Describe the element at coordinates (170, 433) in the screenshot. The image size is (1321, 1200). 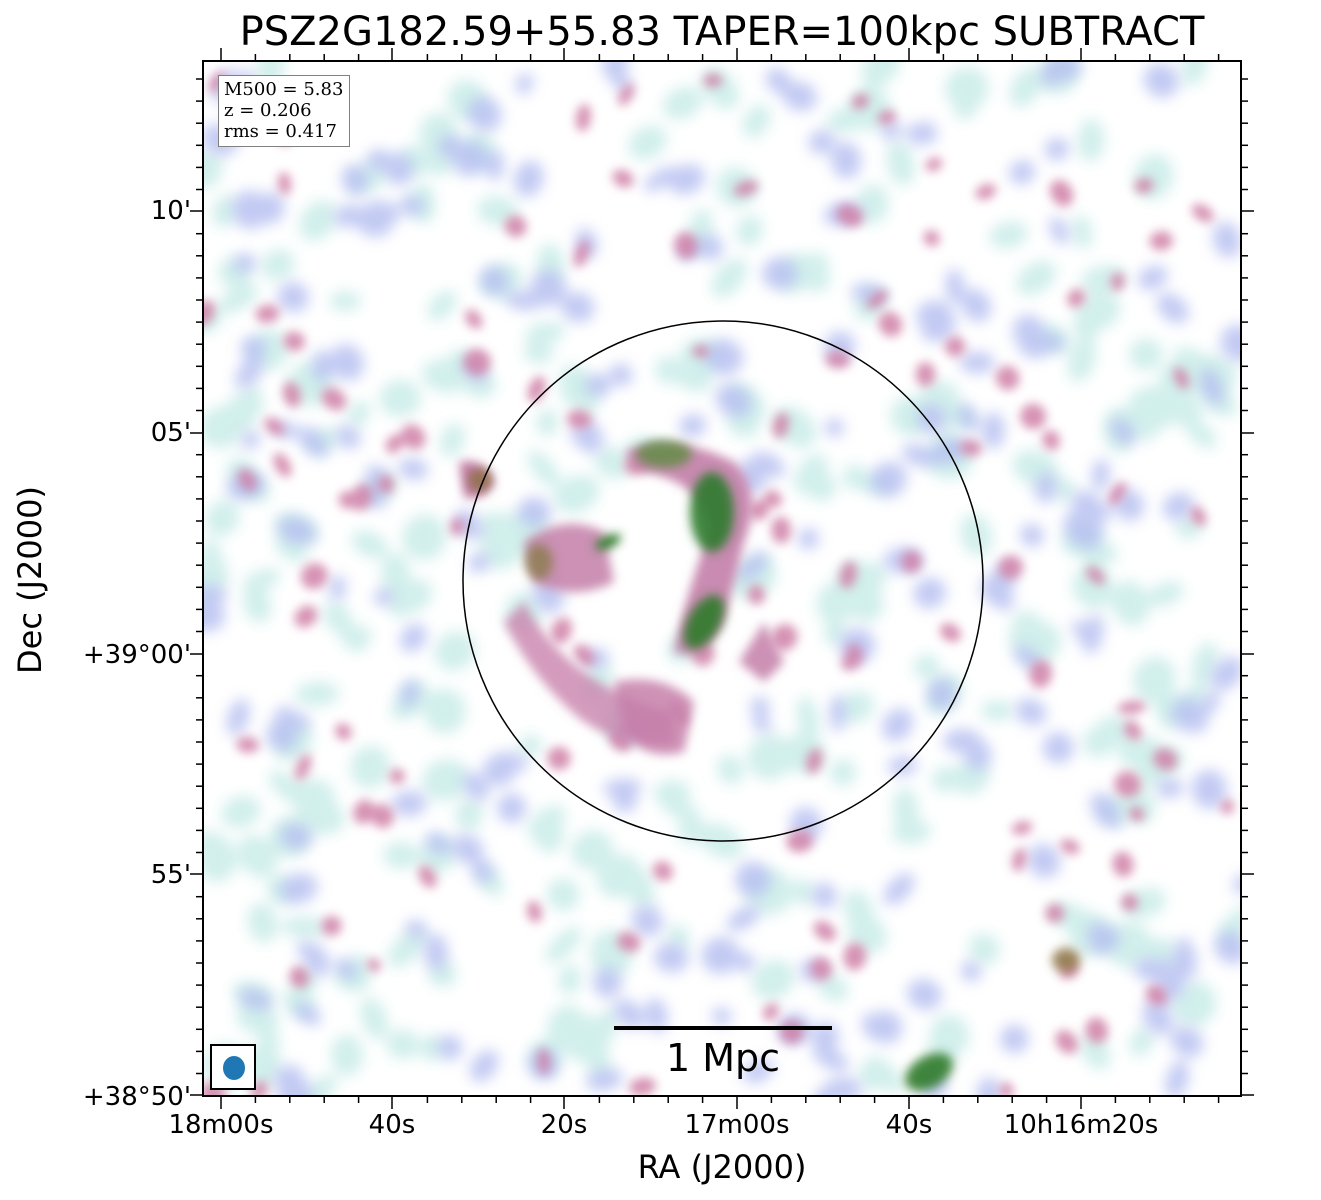
I see `ytick-label: 05'` at that location.